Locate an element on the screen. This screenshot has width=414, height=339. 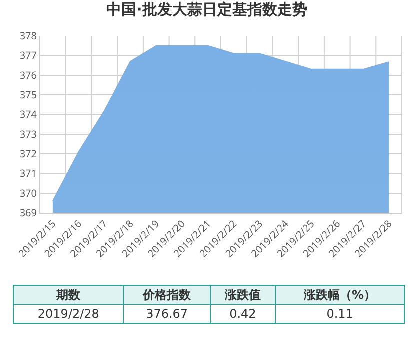
text: 涨跌幅（%） is located at coordinates (340, 295).